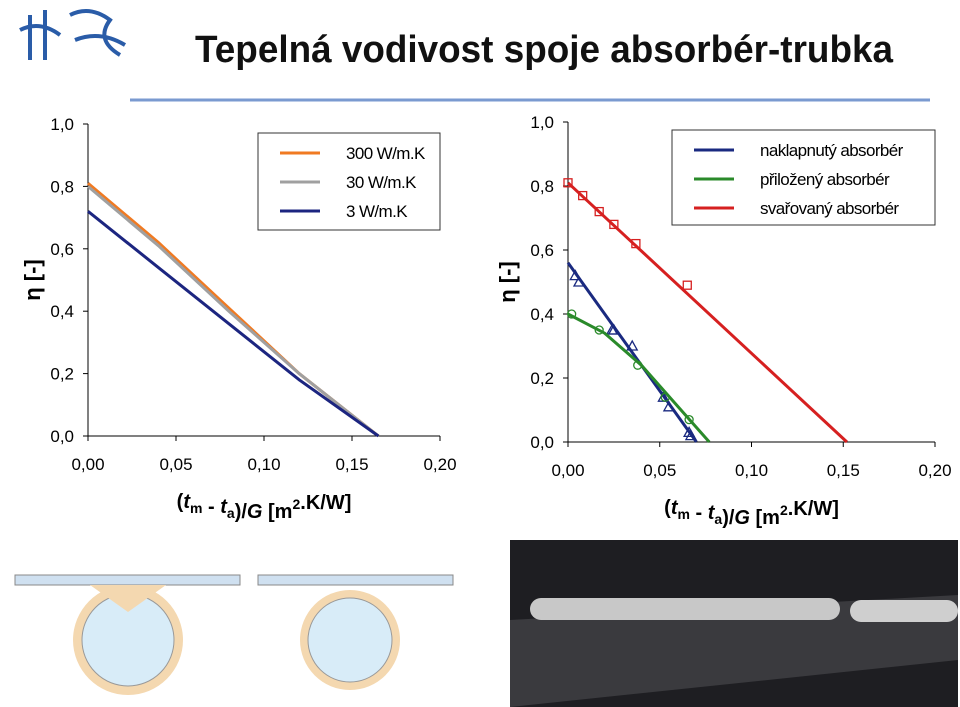  What do you see at coordinates (355, 632) in the screenshot?
I see `illustration-right` at bounding box center [355, 632].